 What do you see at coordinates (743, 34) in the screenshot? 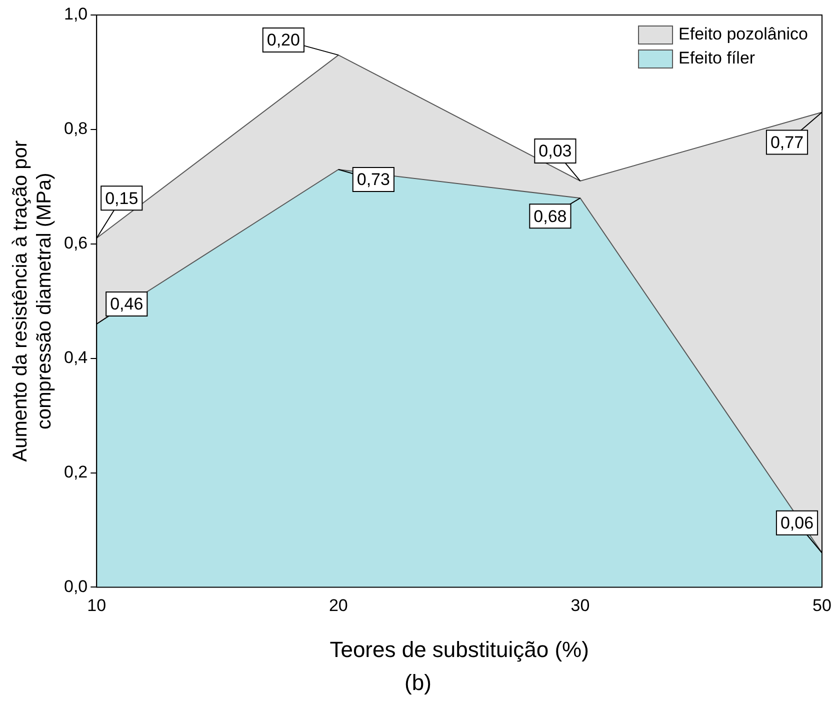
I see `legend-label: Efeito pozolânico` at bounding box center [743, 34].